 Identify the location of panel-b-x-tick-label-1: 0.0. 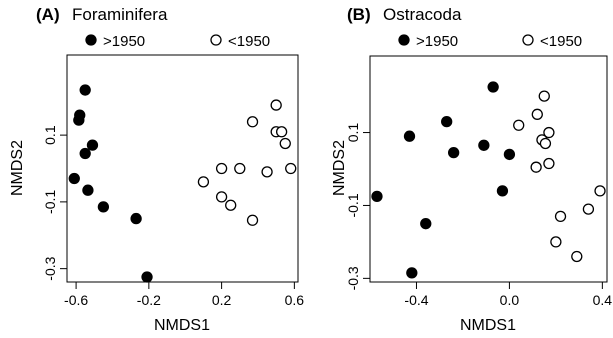
(510, 300).